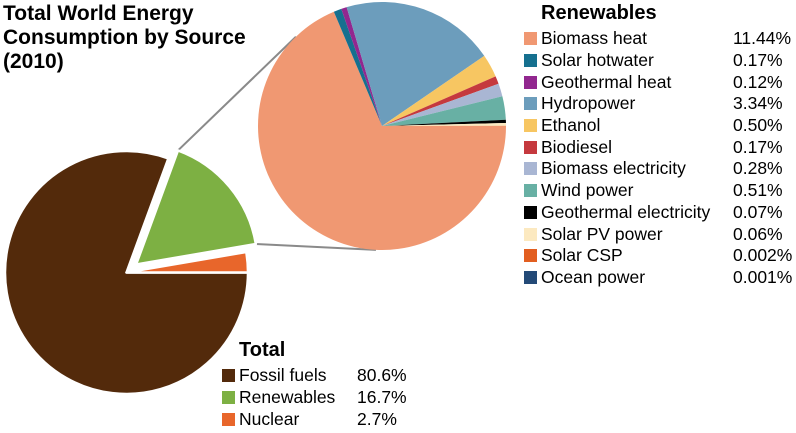 This screenshot has height=433, width=796. I want to click on renewables-legend-row-biomass-electricity: Biomass electricity 0.28%, so click(660, 169).